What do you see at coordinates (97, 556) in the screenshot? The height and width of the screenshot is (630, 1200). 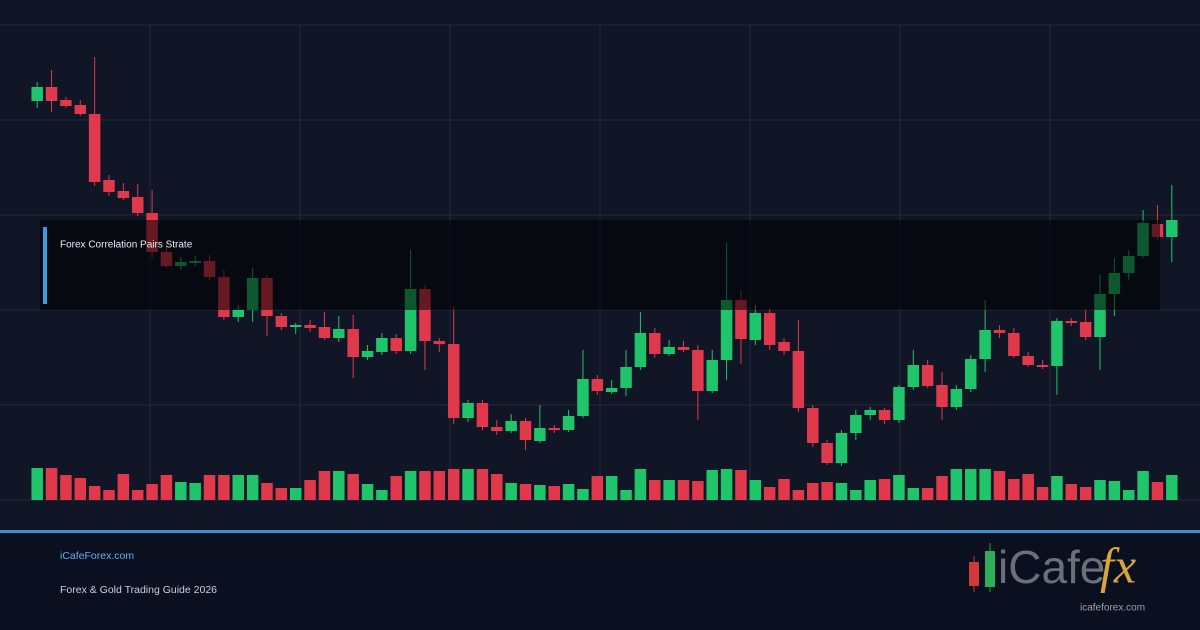 I see `footer-site: iCafeForex.com` at bounding box center [97, 556].